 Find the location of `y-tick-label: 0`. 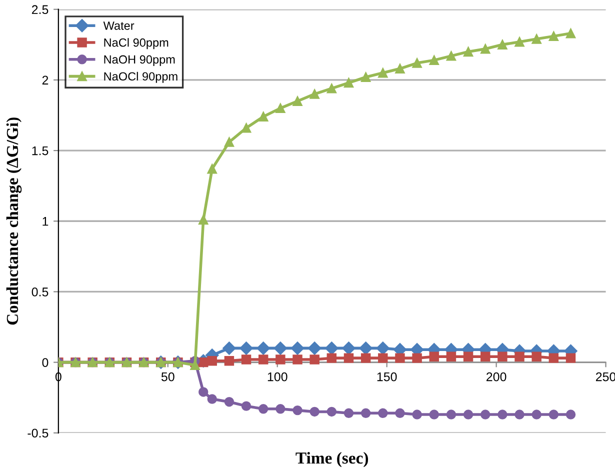

y-tick-label: 0 is located at coordinates (45, 362).